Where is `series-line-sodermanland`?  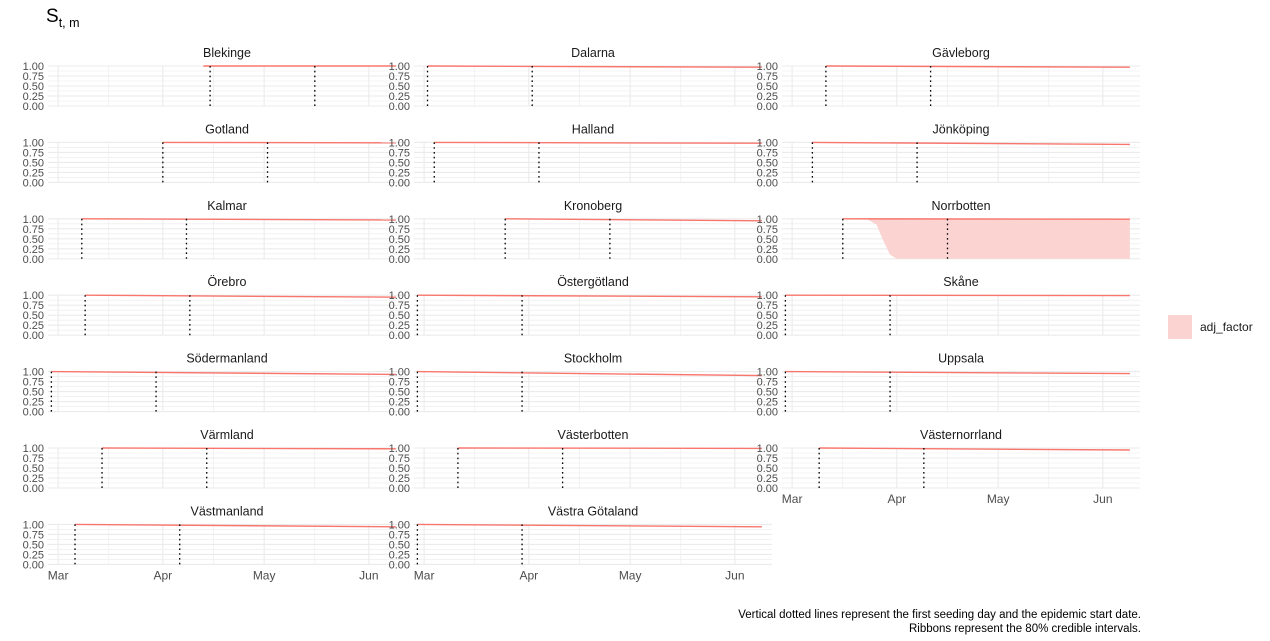
series-line-sodermanland is located at coordinates (223, 373).